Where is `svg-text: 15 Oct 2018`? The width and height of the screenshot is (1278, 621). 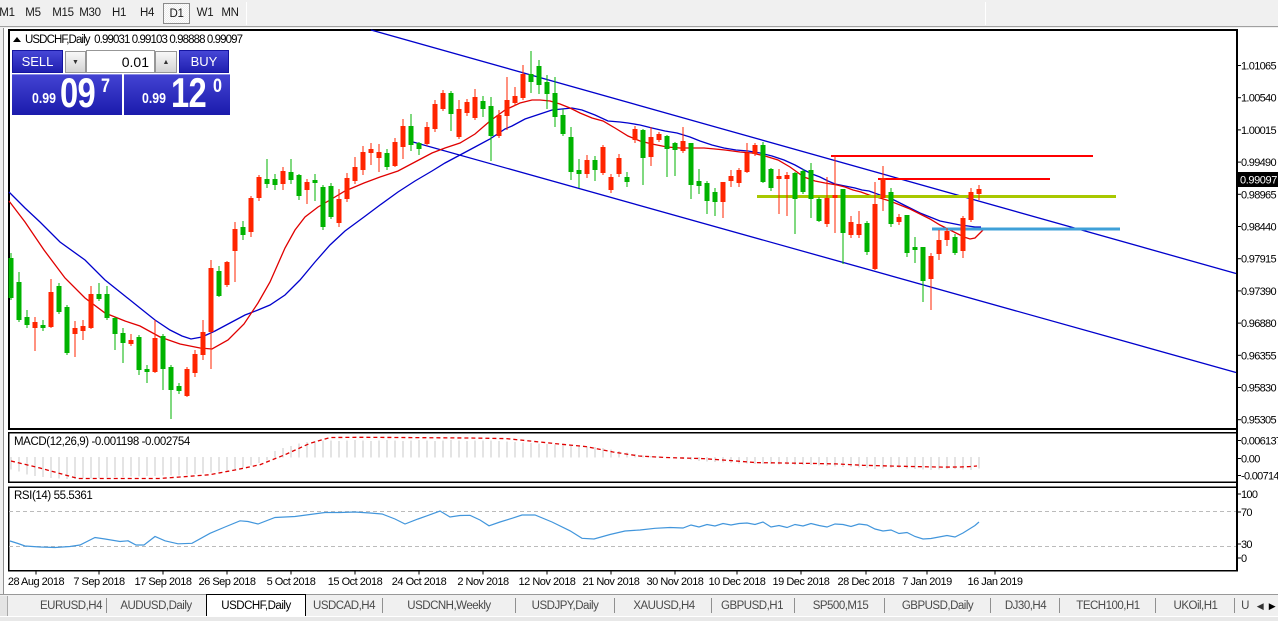 svg-text: 15 Oct 2018 is located at coordinates (355, 582).